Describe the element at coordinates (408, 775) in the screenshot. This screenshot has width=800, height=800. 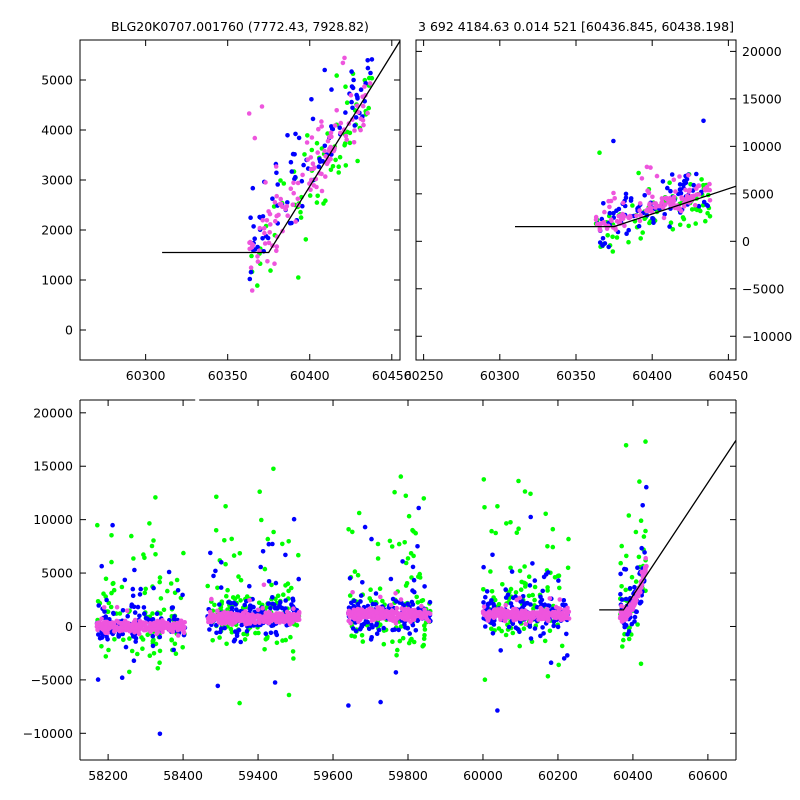
I see `x-tick-label: 59800` at that location.